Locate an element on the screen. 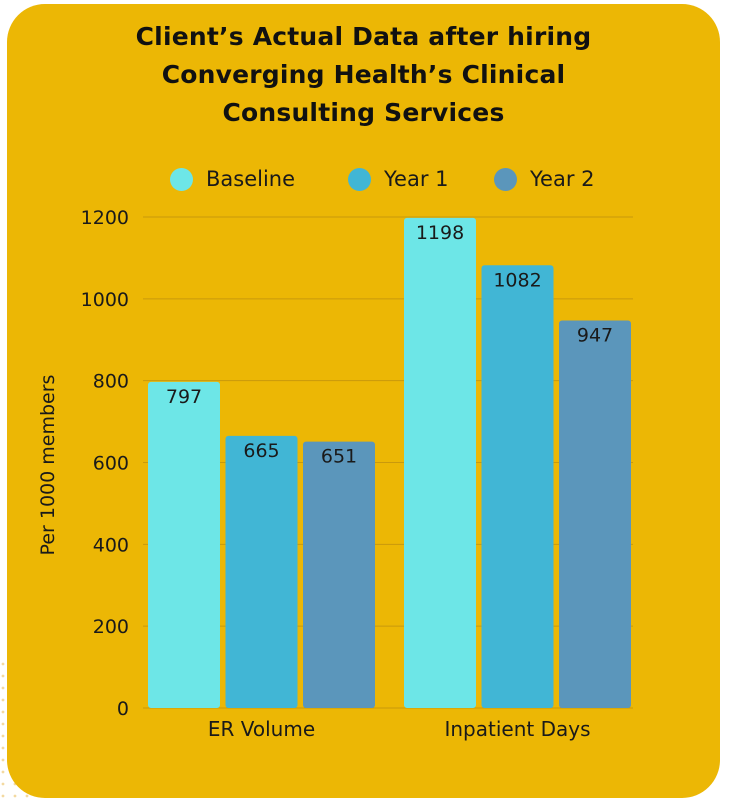 The image size is (733, 804). legend-label-year-2: Year 2 is located at coordinates (562, 179).